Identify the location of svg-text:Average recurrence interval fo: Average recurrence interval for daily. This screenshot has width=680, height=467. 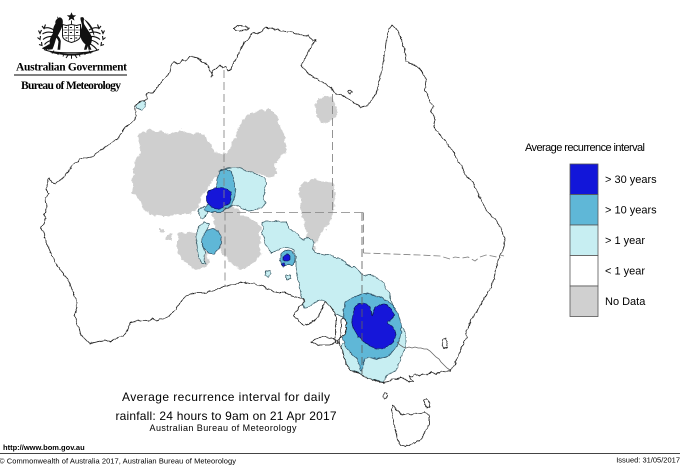
(226, 397).